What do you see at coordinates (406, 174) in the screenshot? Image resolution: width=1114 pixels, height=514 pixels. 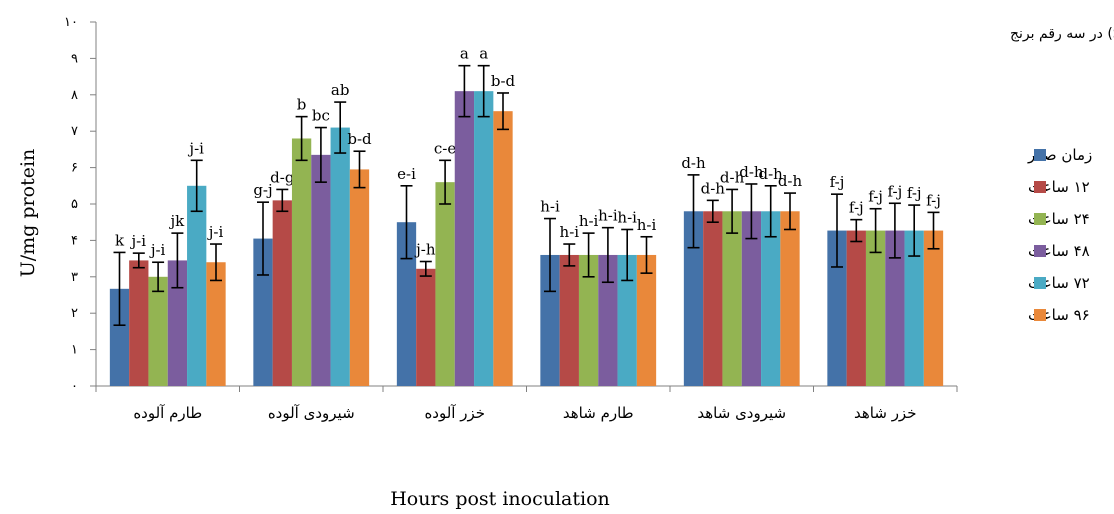 I see `data-label: e-i` at bounding box center [406, 174].